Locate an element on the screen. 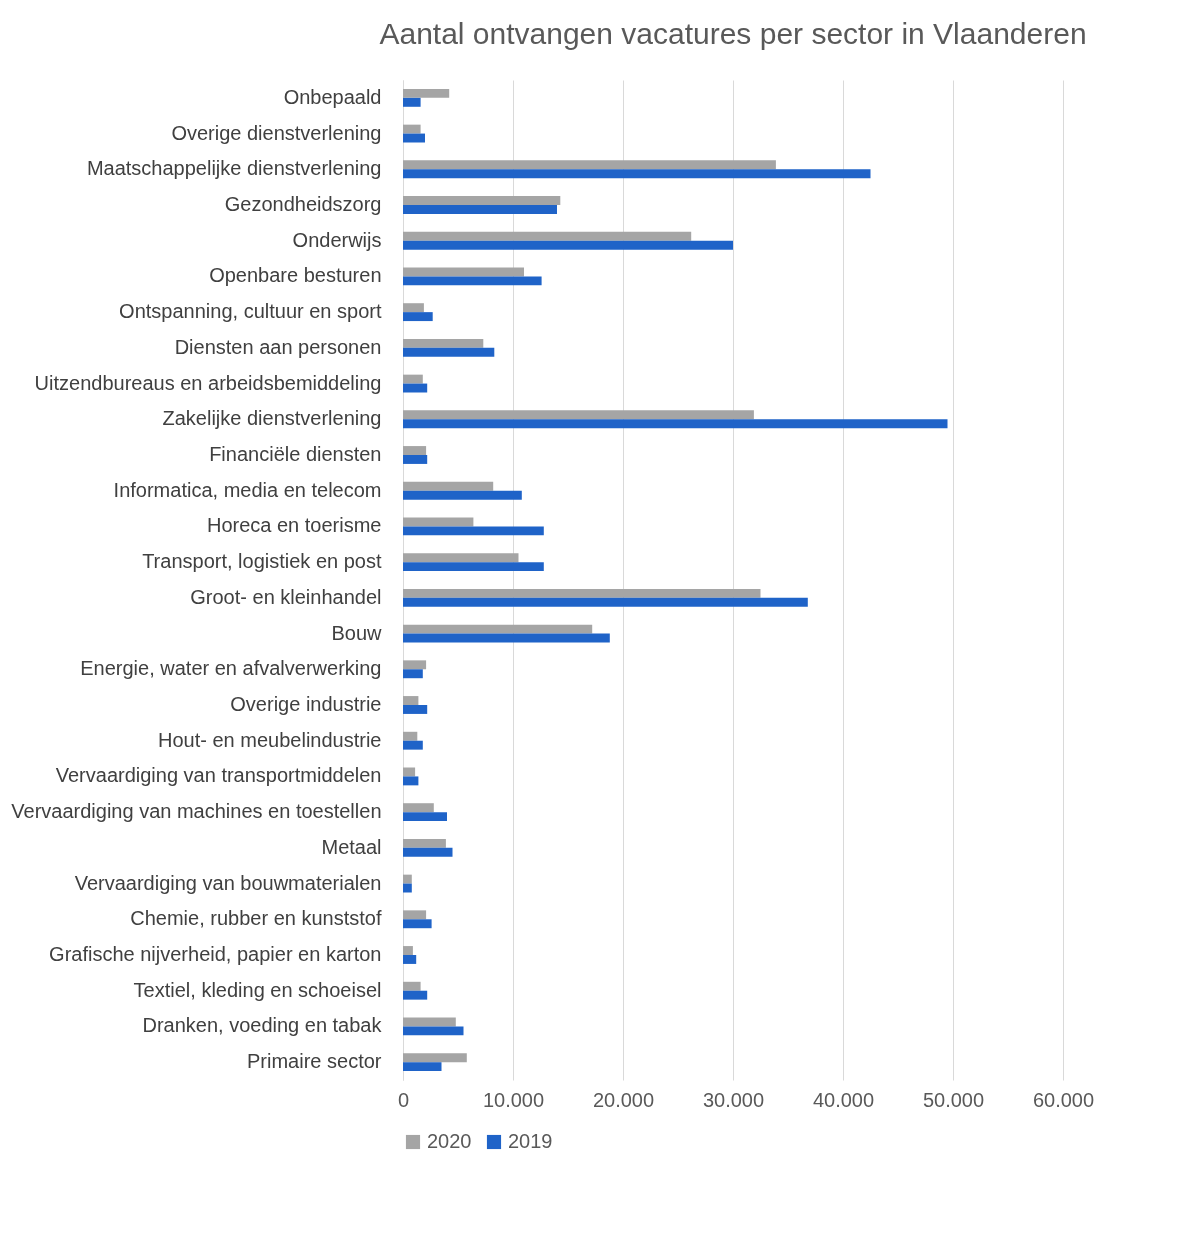 Image resolution: width=1202 pixels, height=1245 pixels. x-tick-label: 10.000 is located at coordinates (513, 1099).